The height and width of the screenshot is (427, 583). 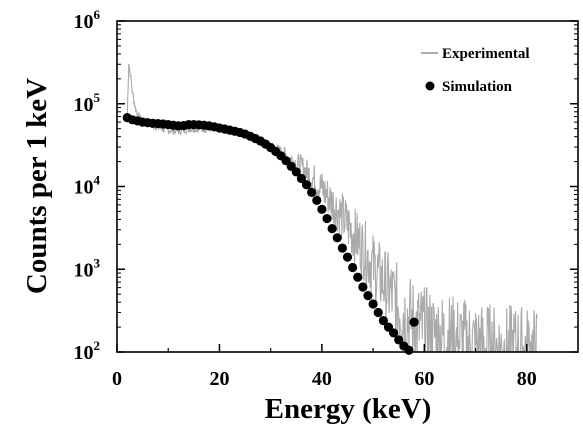 What do you see at coordinates (87, 268) in the screenshot?
I see `y-tick-label: 10³` at bounding box center [87, 268].